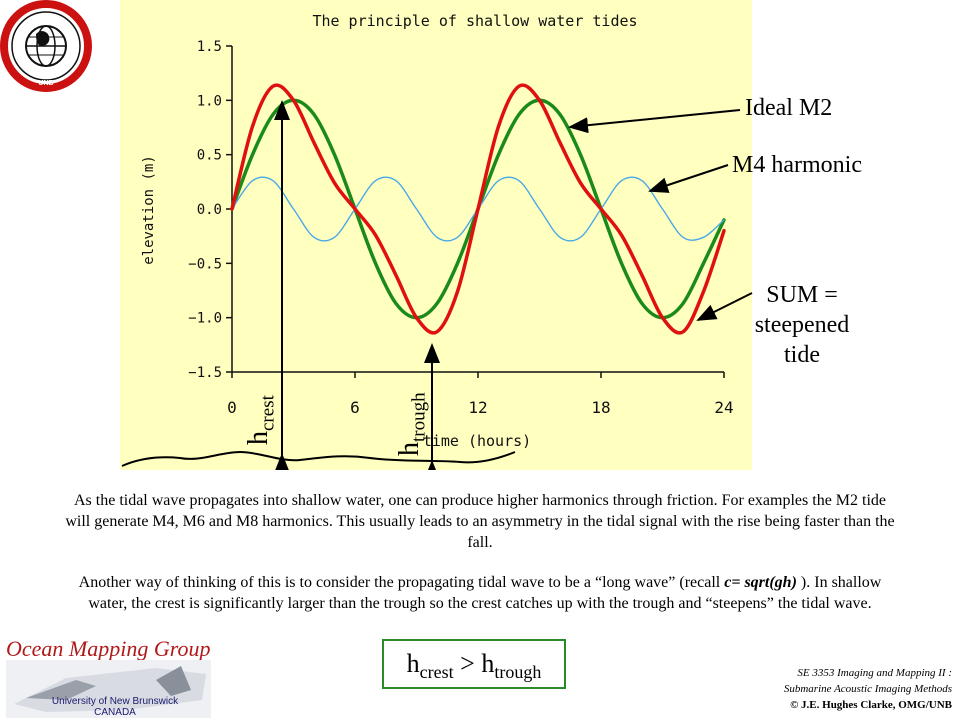 The image size is (960, 720). I want to click on unb-geodesy-badge: UNB, so click(46, 46).